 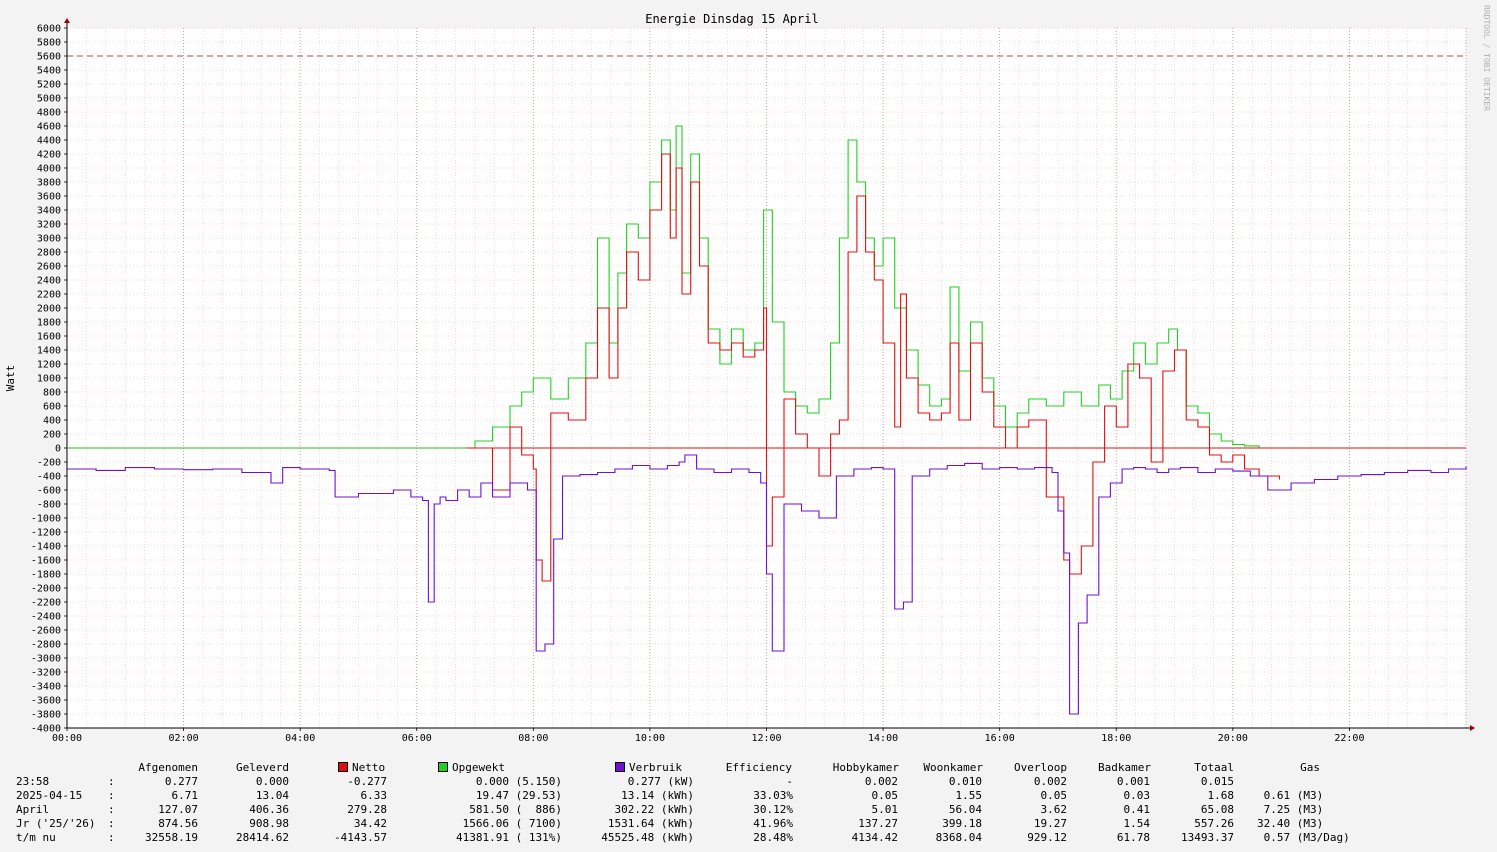 What do you see at coordinates (1137, 823) in the screenshot?
I see `cell-badkamer: 1.54` at bounding box center [1137, 823].